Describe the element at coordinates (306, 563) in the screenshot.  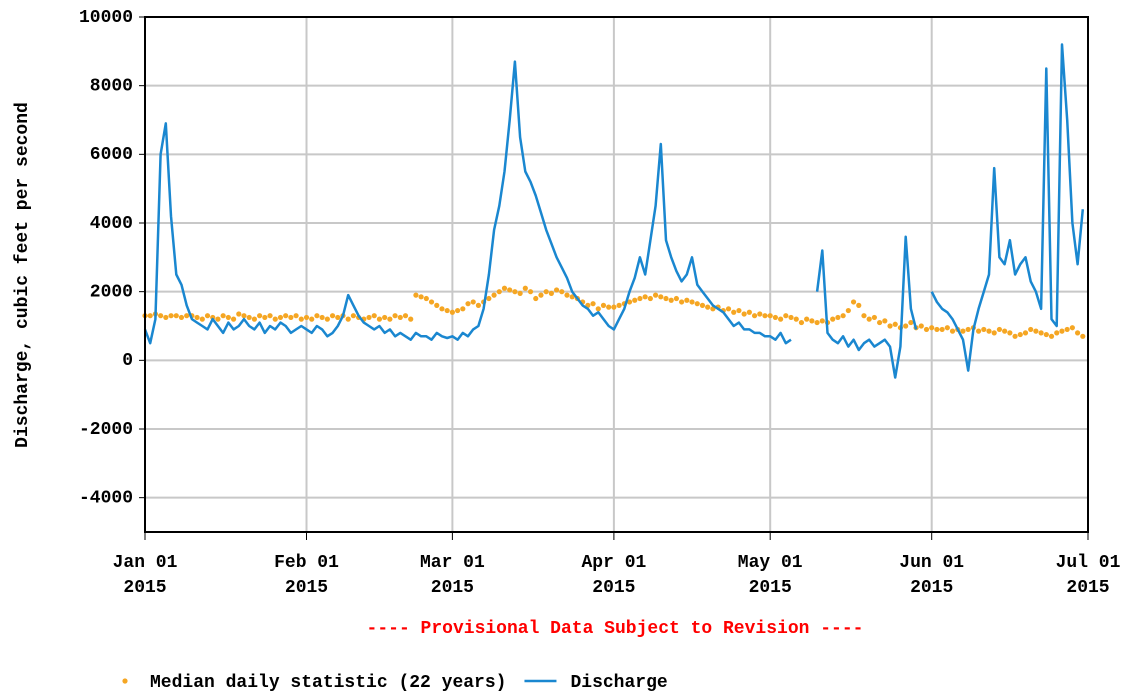
I see `x-tick-label-line: Feb 01` at that location.